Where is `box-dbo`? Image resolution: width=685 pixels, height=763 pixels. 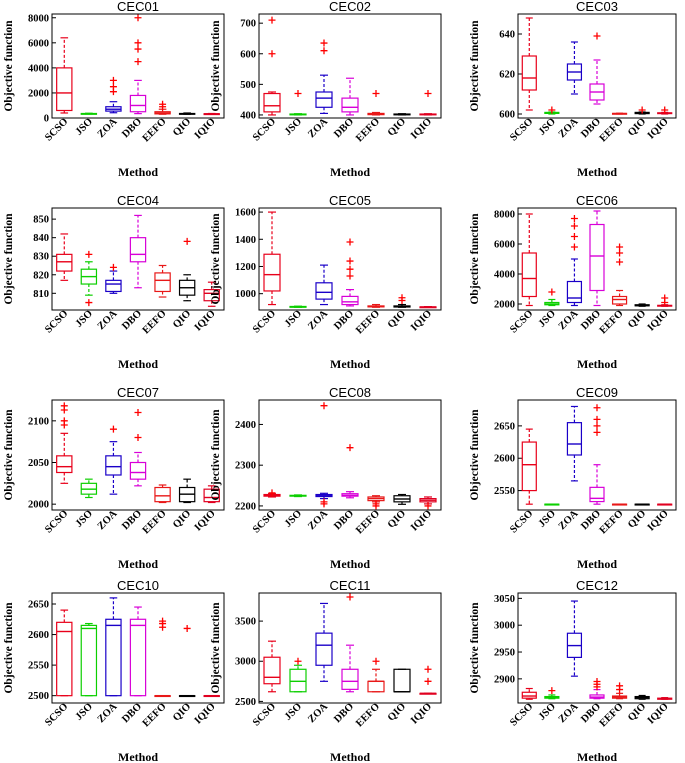 box-dbo is located at coordinates (350, 96).